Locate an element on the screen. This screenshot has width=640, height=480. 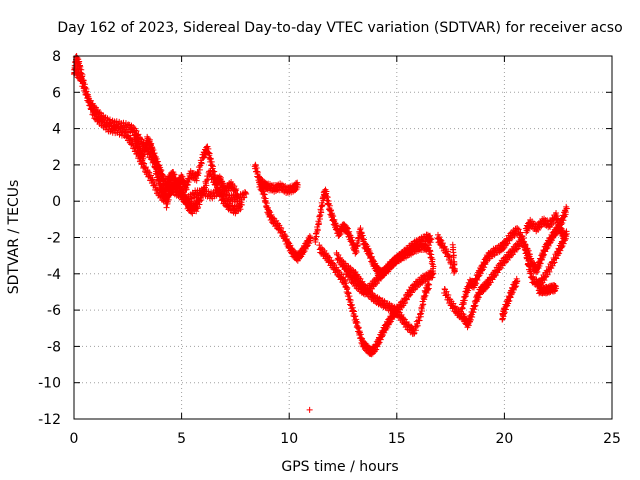
y-tick-label: -2 is located at coordinates (54, 239).